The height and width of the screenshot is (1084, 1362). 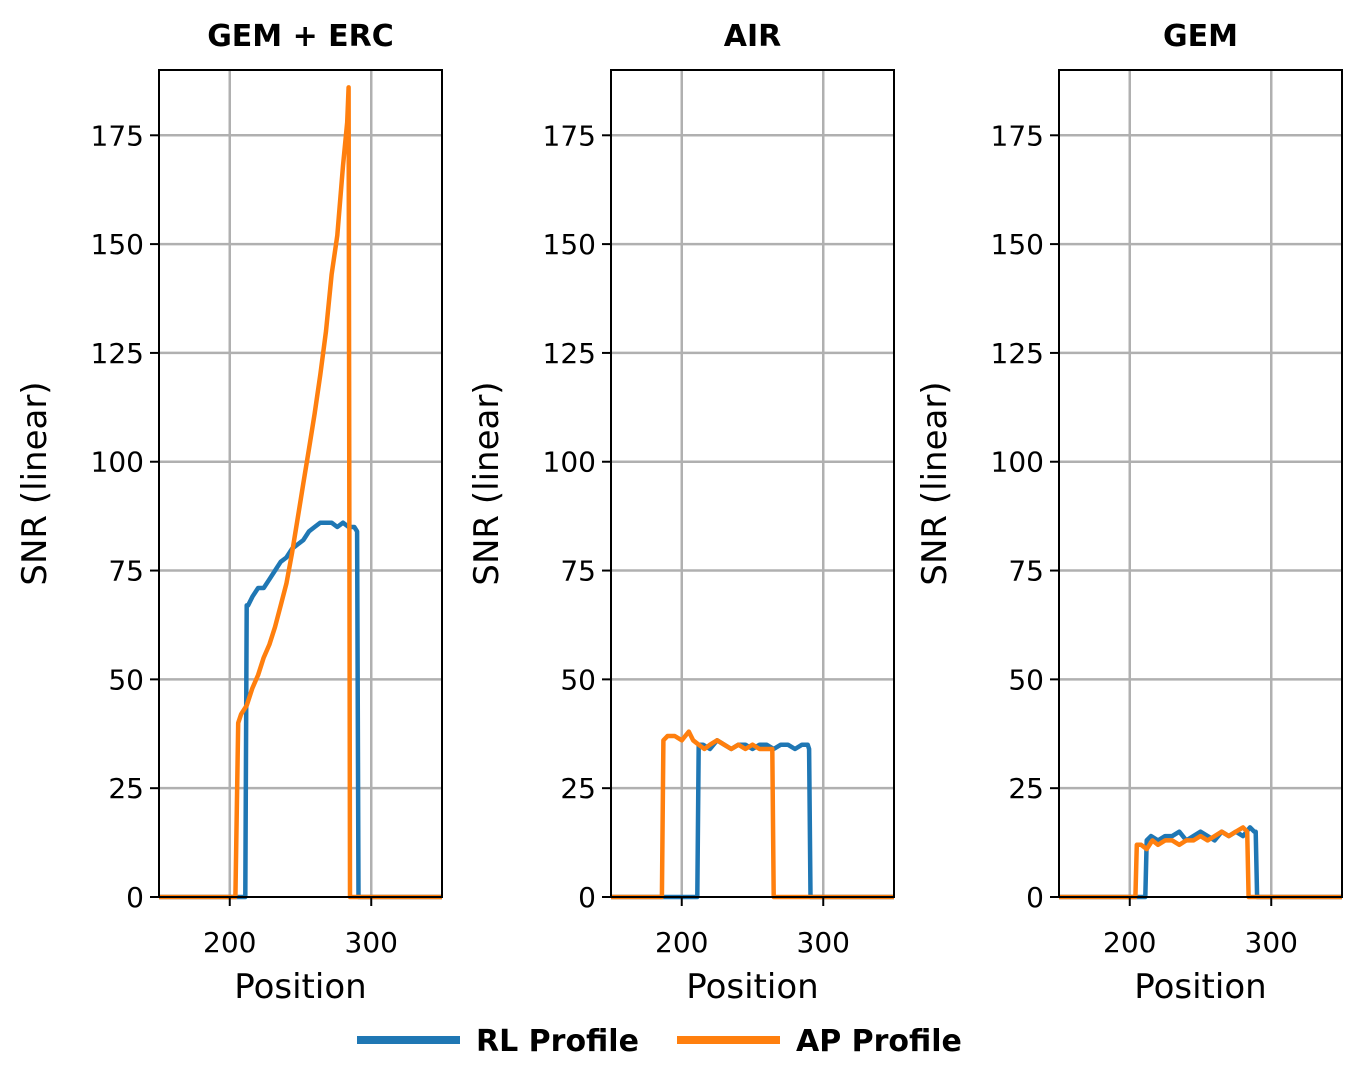 What do you see at coordinates (879, 1041) in the screenshot?
I see `legend-ap-label: AP Profile` at bounding box center [879, 1041].